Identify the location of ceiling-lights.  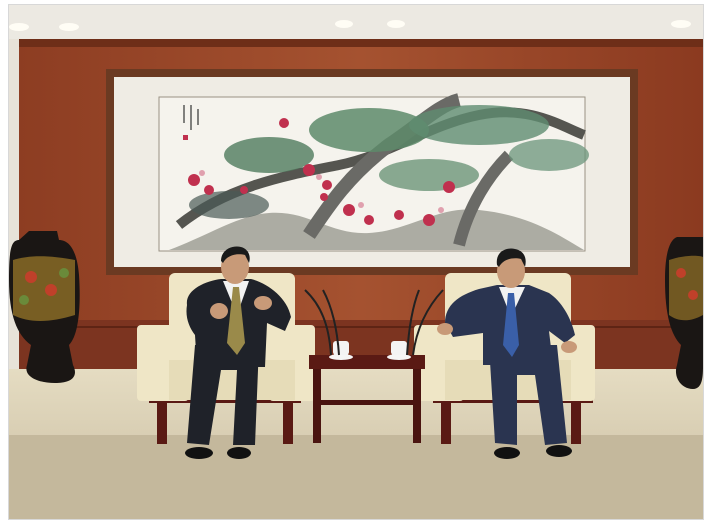
(350, 25).